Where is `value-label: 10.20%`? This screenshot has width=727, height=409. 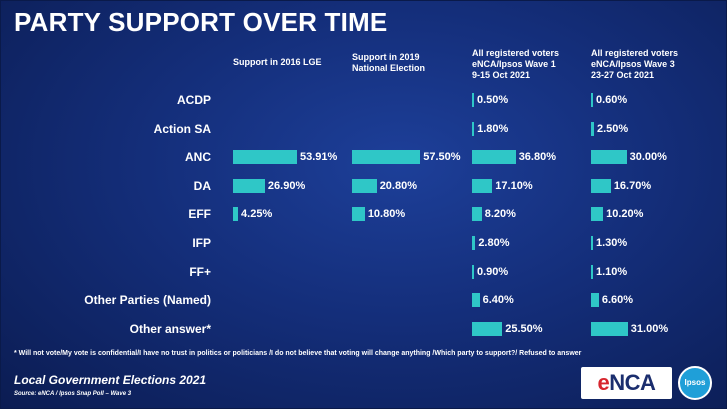
value-label: 10.20% is located at coordinates (625, 214).